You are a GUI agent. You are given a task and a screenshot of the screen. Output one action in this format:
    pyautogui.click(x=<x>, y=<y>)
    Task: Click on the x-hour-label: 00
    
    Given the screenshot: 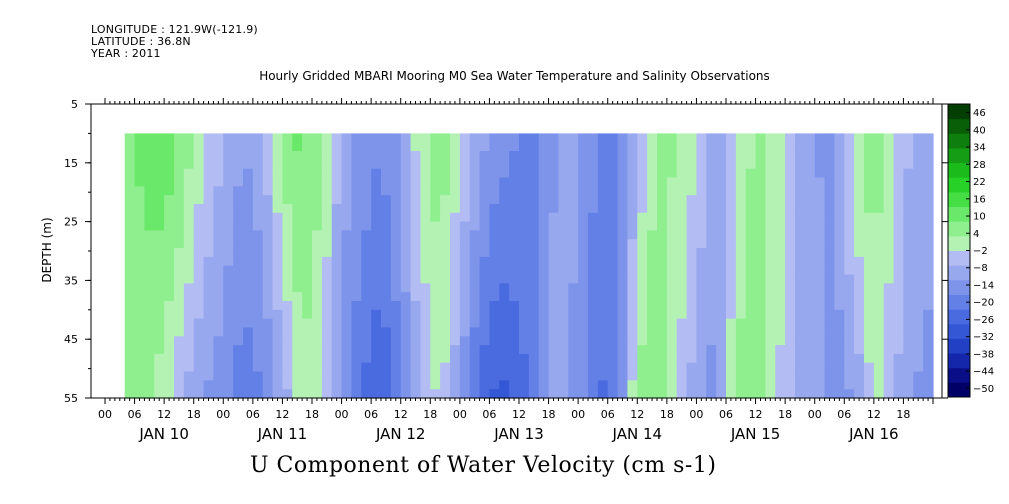 What is the action you would take?
    pyautogui.click(x=815, y=414)
    